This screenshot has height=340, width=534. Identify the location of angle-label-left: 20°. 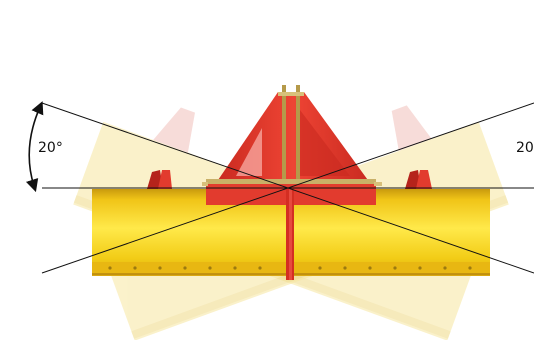
(50, 148).